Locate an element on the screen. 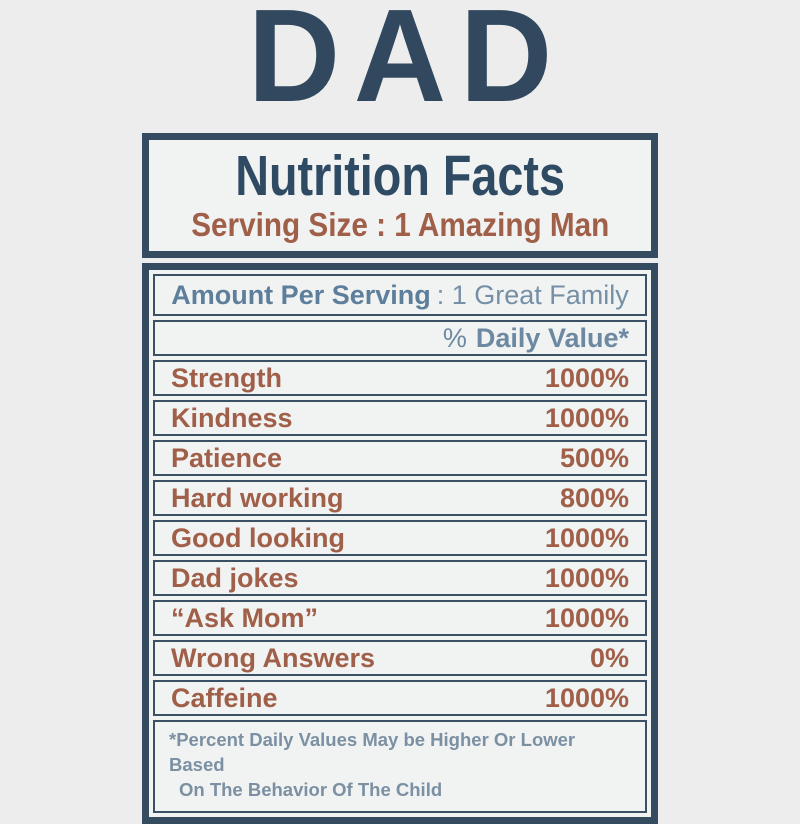 The height and width of the screenshot is (824, 800). nutrient-value: 500% is located at coordinates (594, 457).